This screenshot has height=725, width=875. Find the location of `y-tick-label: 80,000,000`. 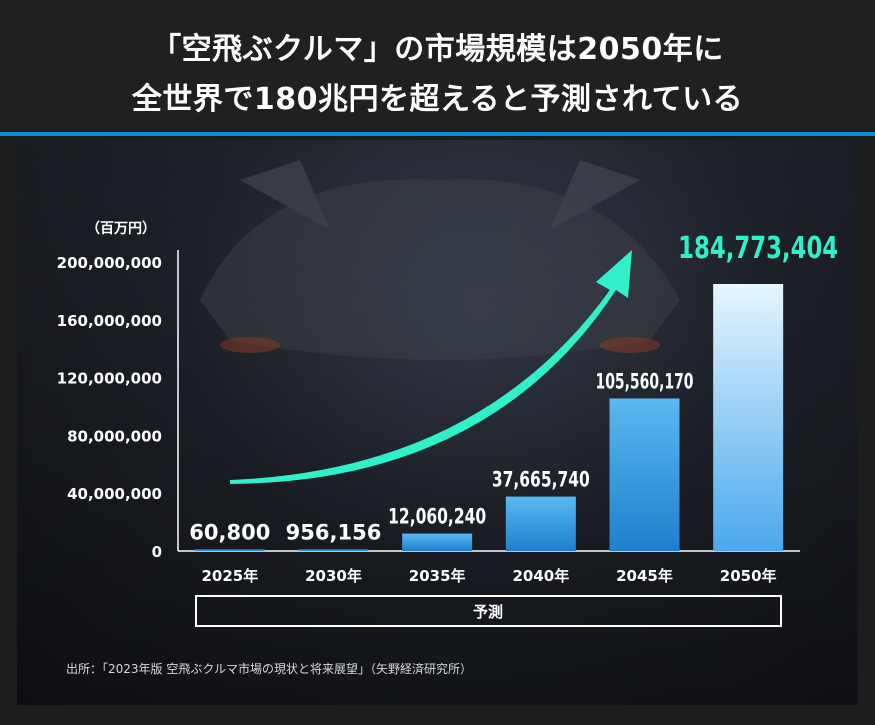

y-tick-label: 80,000,000 is located at coordinates (114, 436).